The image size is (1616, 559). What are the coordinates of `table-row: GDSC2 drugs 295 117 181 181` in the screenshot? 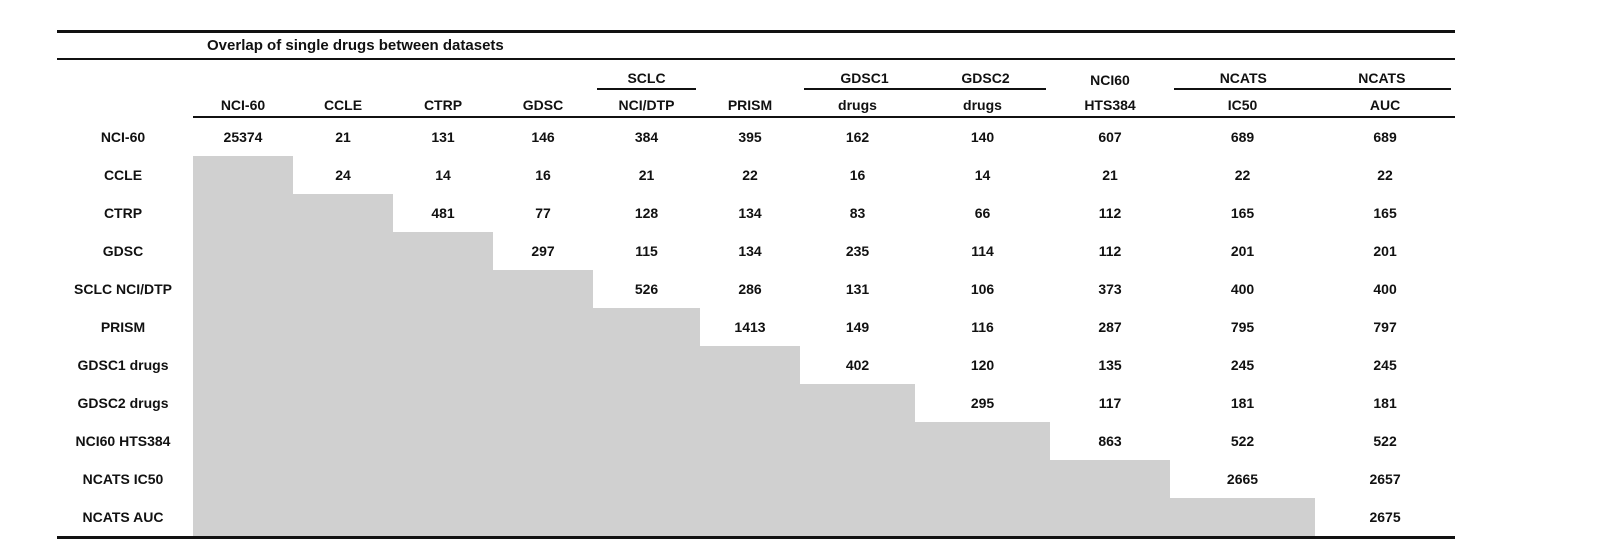 It's located at (756, 403).